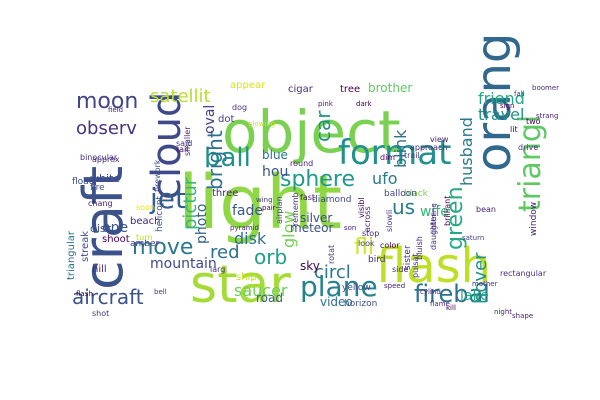 The height and width of the screenshot is (400, 600). Describe the element at coordinates (310, 266) in the screenshot. I see `word-sky: sky` at that location.